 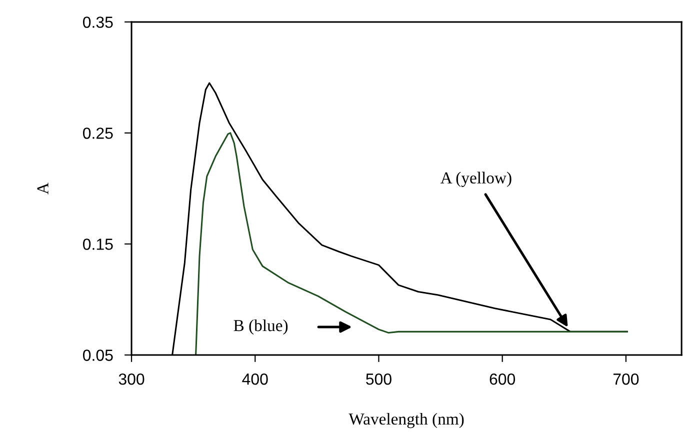 What do you see at coordinates (98, 355) in the screenshot?
I see `y-tick-label: 0.05` at bounding box center [98, 355].